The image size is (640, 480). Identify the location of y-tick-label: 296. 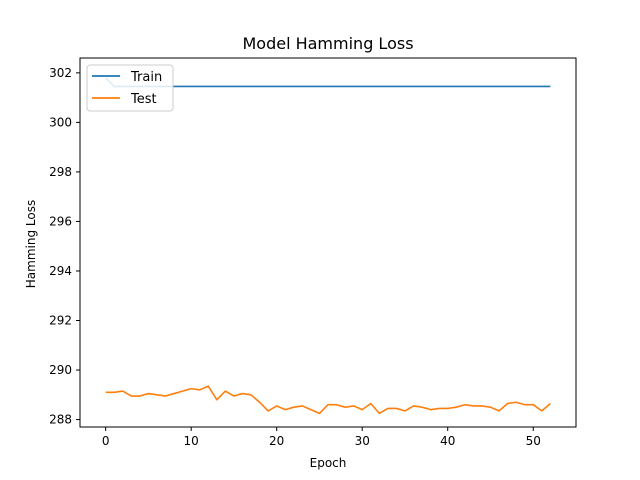
(60, 221).